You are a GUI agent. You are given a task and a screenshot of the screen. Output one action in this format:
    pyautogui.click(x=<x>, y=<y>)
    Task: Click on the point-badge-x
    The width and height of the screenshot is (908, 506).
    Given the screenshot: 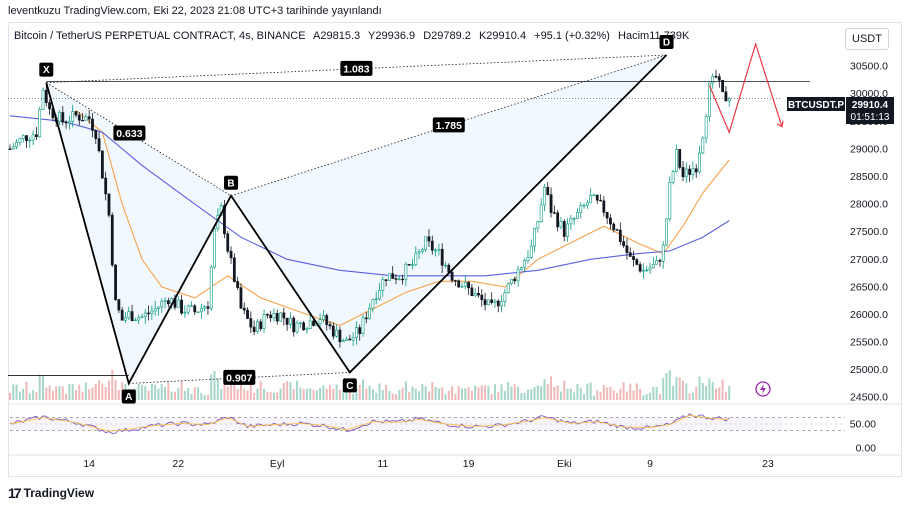 What is the action you would take?
    pyautogui.click(x=46, y=69)
    